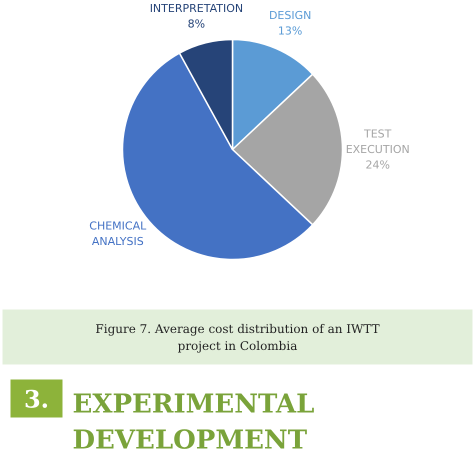 The width and height of the screenshot is (474, 467). Describe the element at coordinates (197, 24) in the screenshot. I see `data-label: 8%` at that location.